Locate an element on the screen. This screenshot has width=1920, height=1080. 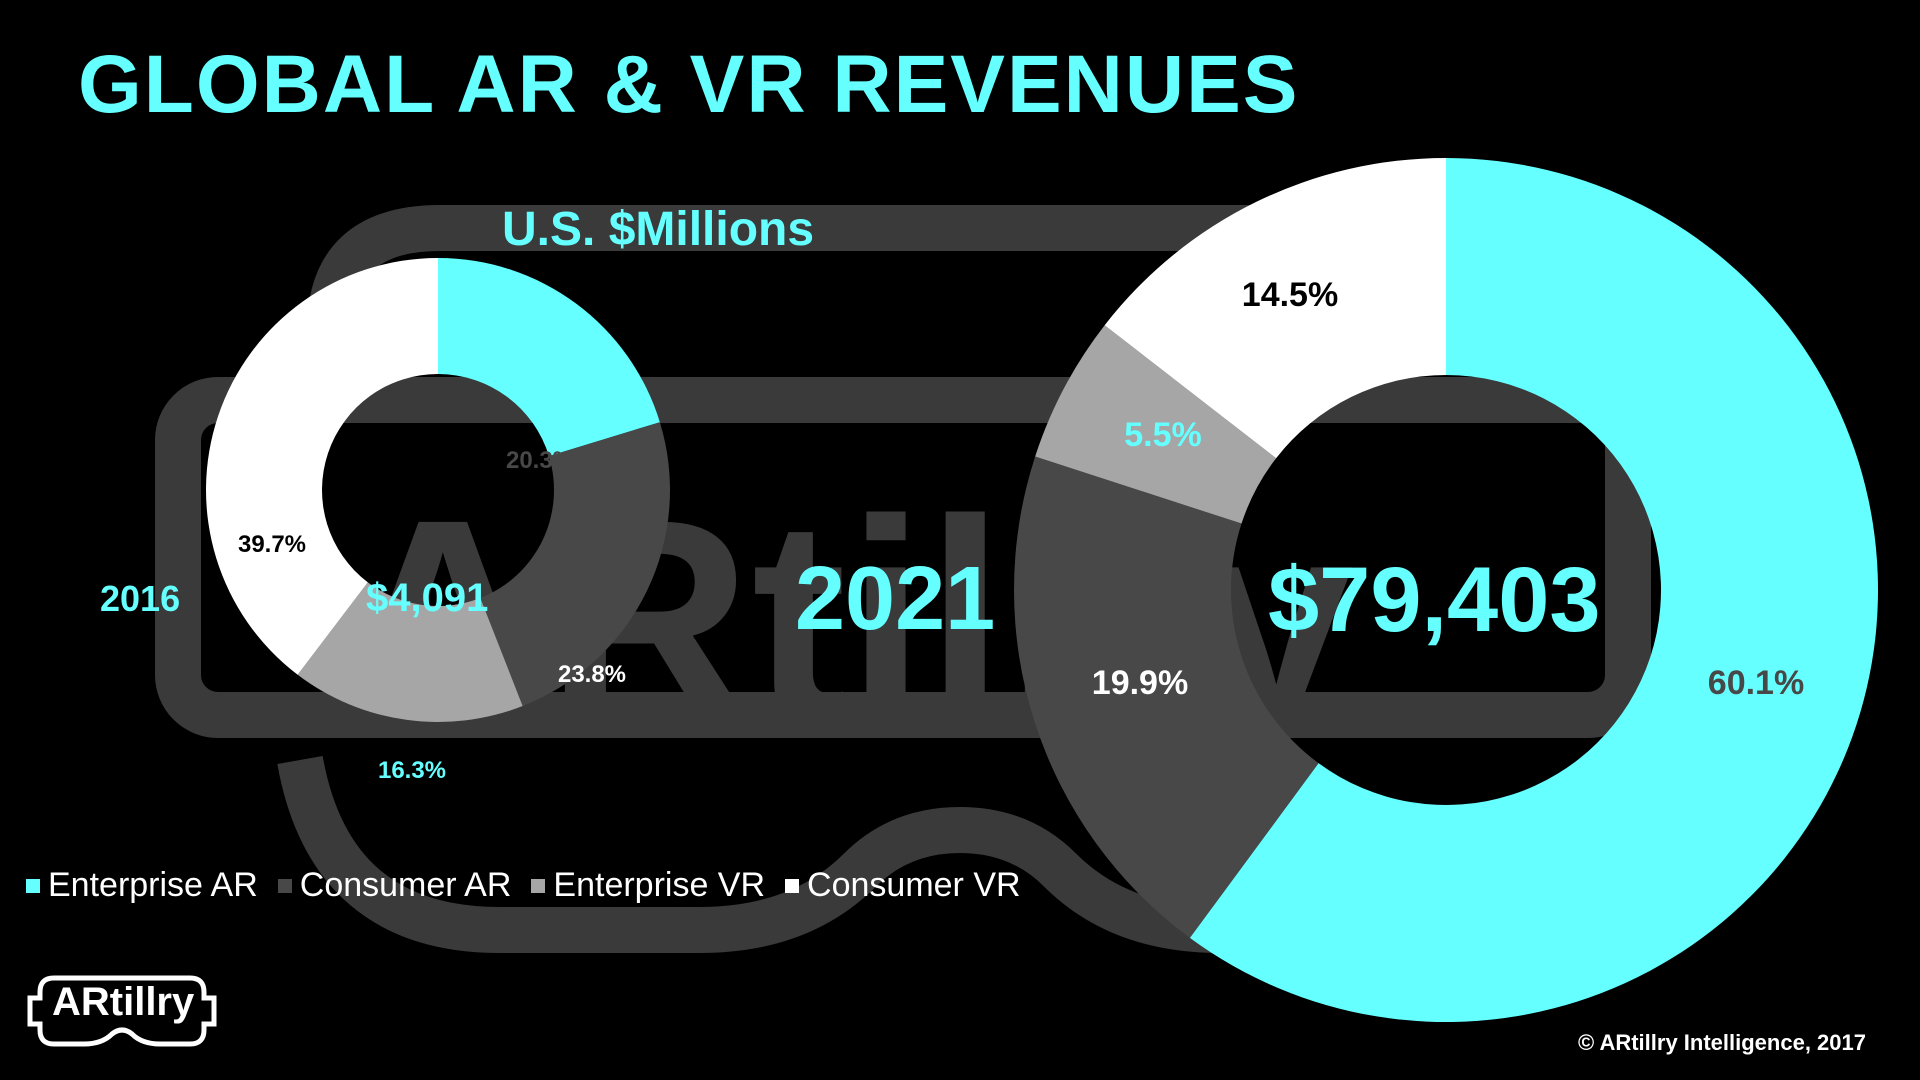
artillry-logo: ARtillry is located at coordinates (122, 1009).